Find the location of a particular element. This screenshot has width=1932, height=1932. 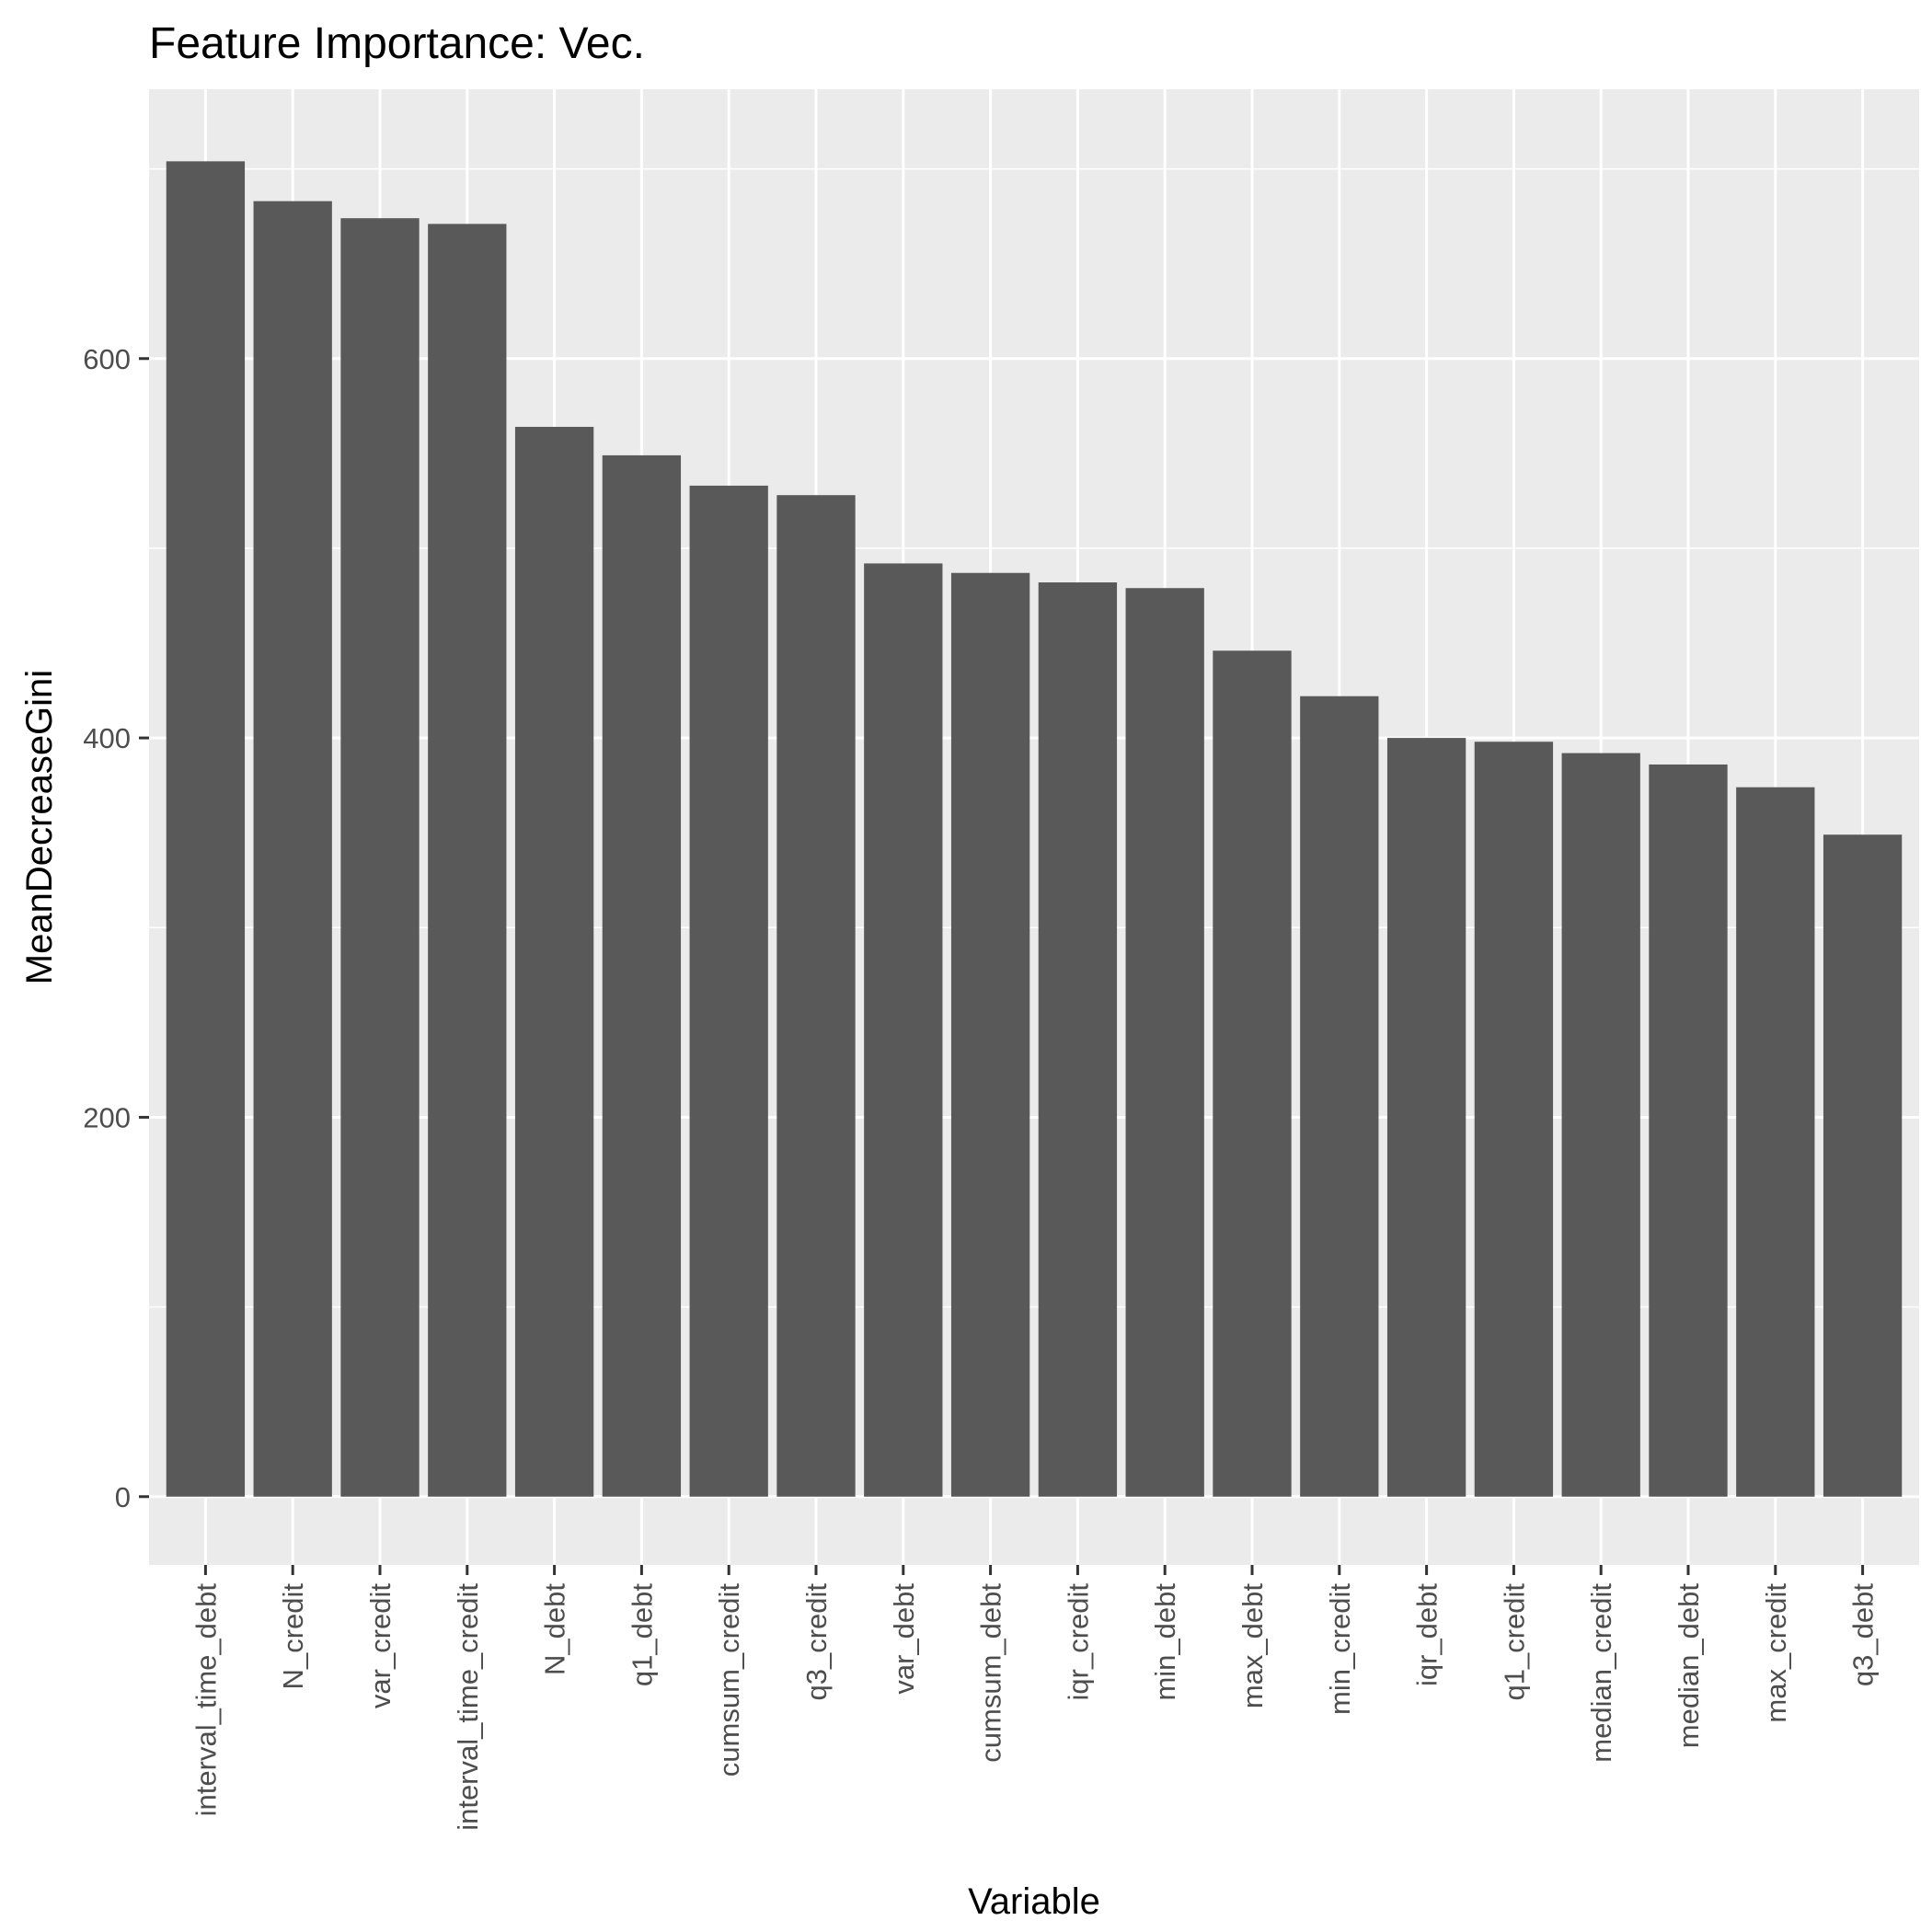

y-tick-label: 600 is located at coordinates (107, 359).